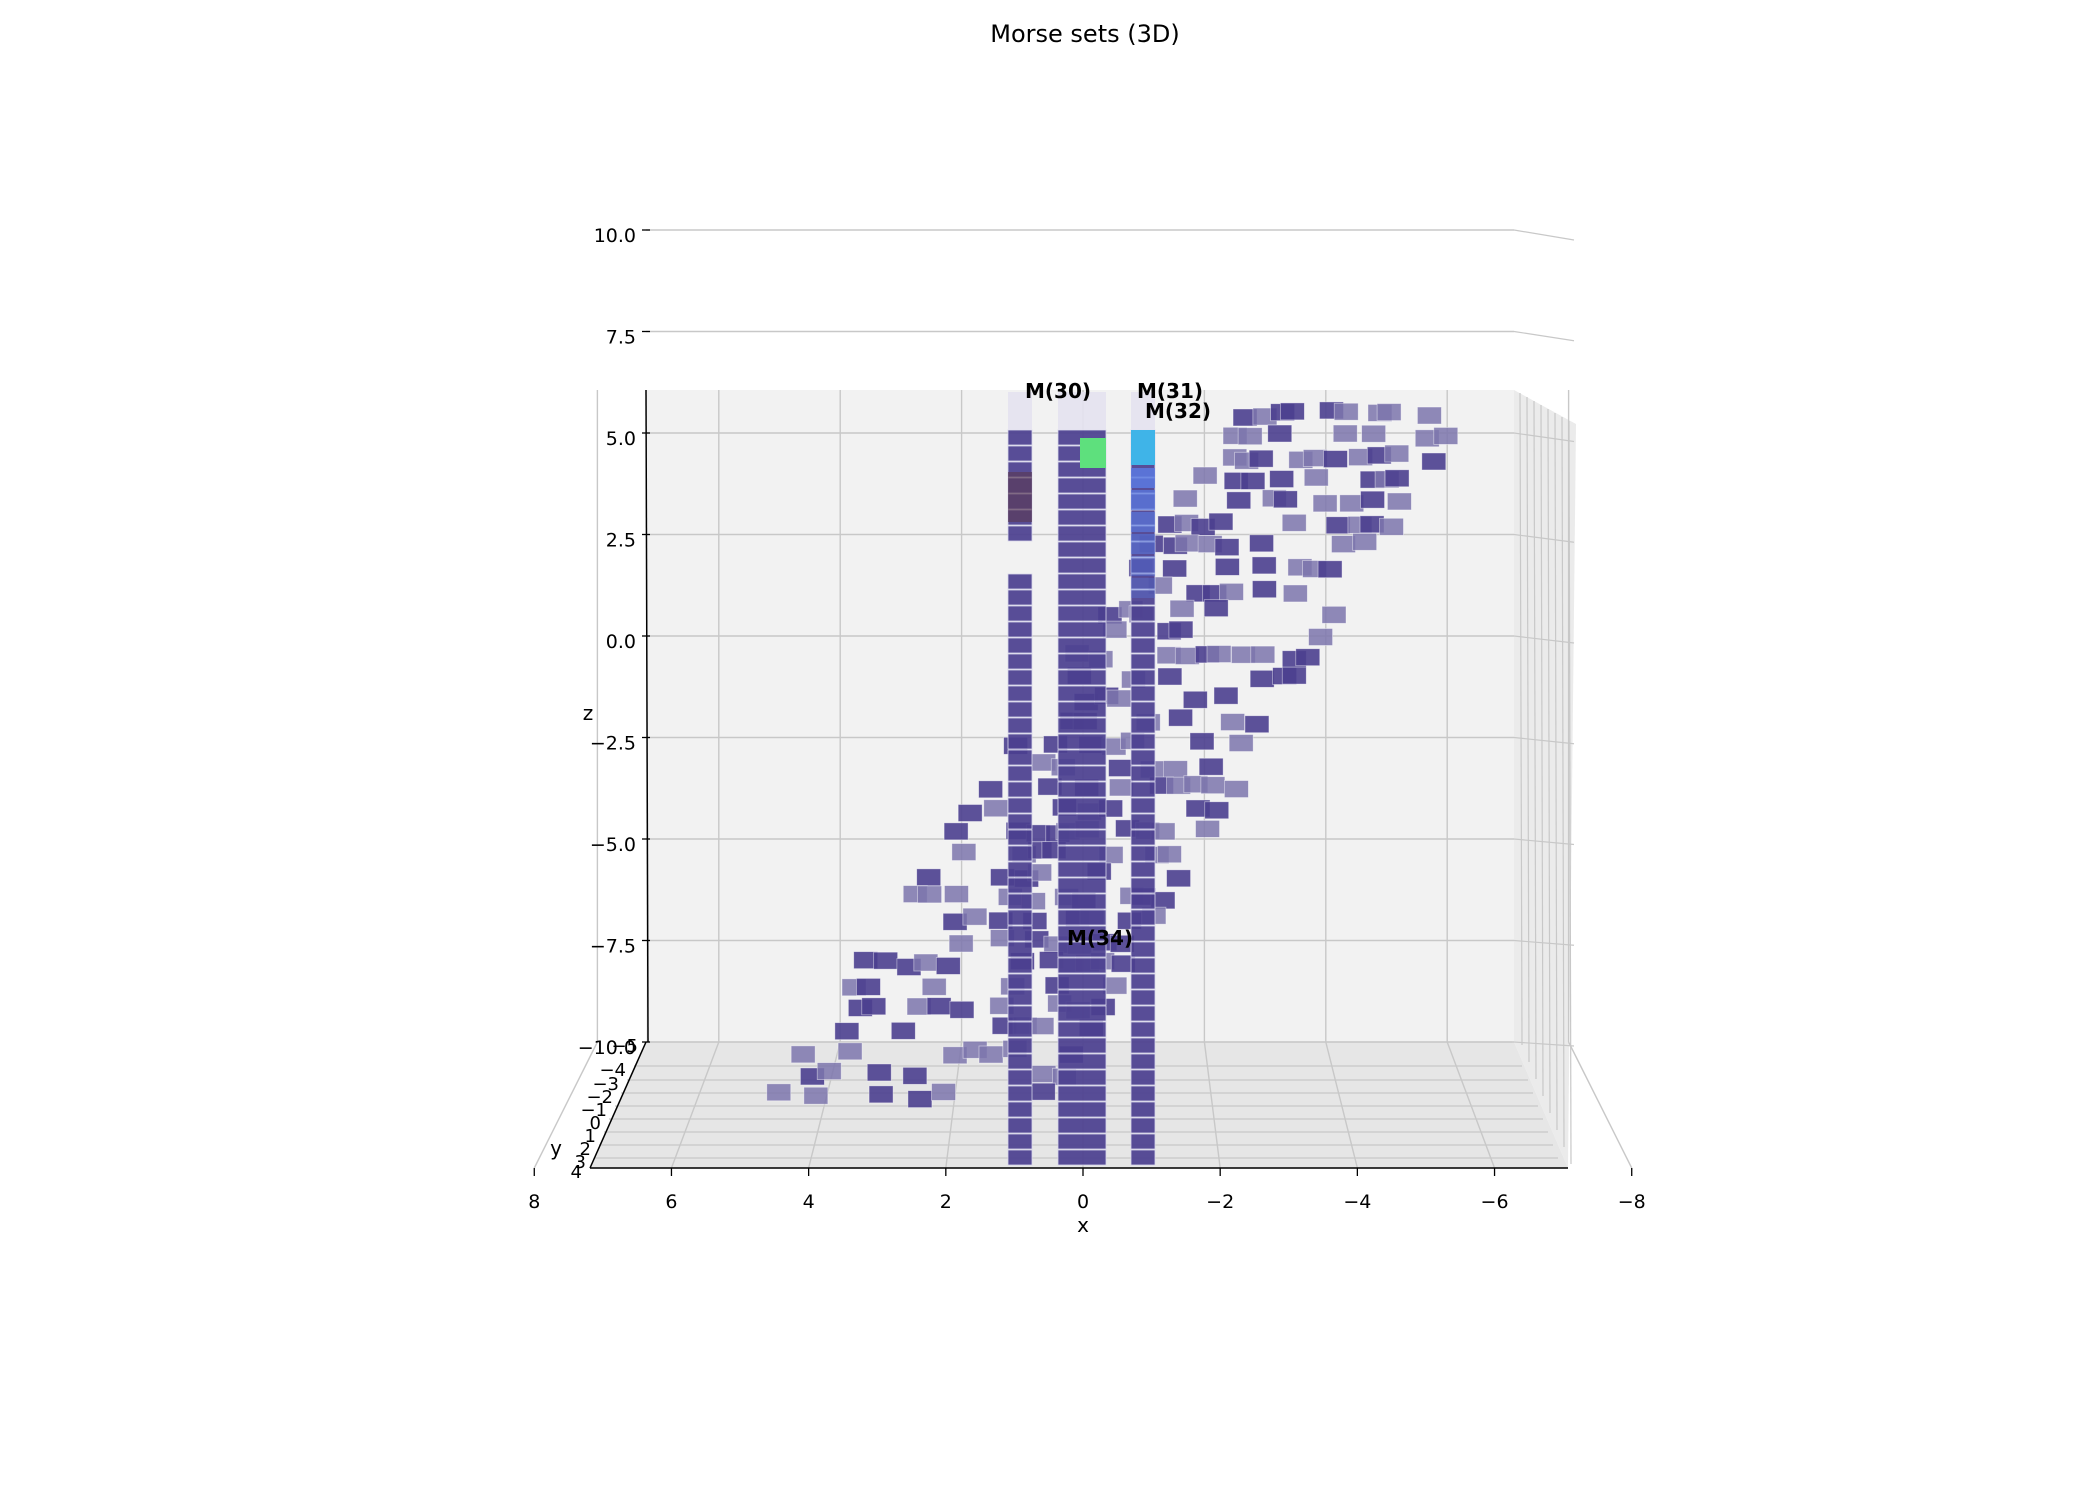 The width and height of the screenshot is (2100, 1500). Describe the element at coordinates (588, 713) in the screenshot. I see `z-axis-label: z` at that location.